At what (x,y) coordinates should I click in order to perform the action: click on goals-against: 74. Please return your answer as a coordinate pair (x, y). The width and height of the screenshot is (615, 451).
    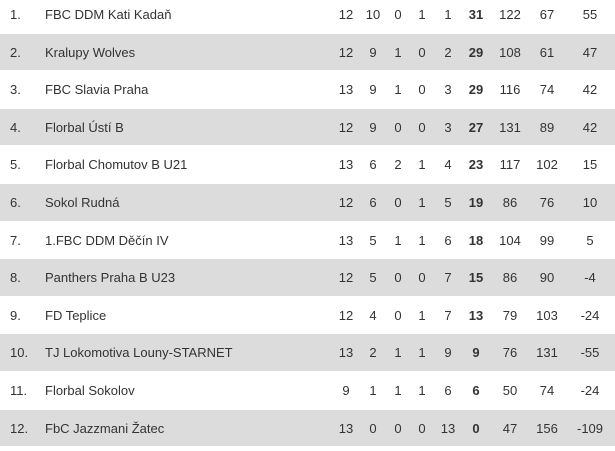
    Looking at the image, I should click on (547, 90).